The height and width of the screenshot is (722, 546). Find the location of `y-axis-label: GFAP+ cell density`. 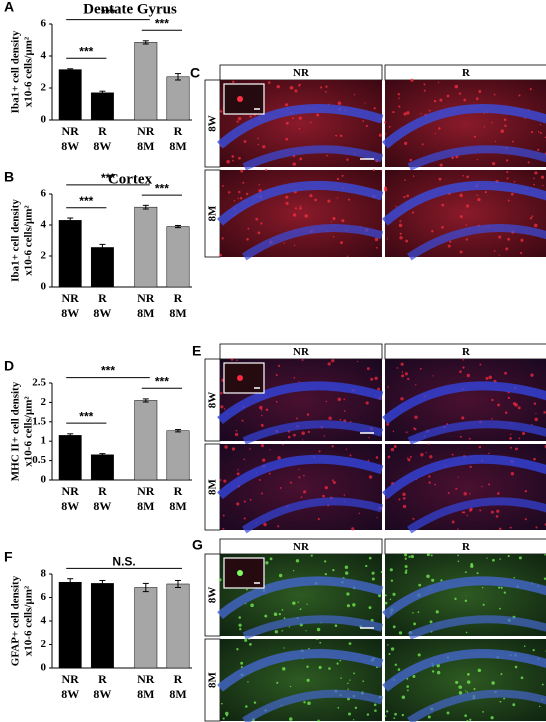

y-axis-label: GFAP+ cell density is located at coordinates (16, 620).